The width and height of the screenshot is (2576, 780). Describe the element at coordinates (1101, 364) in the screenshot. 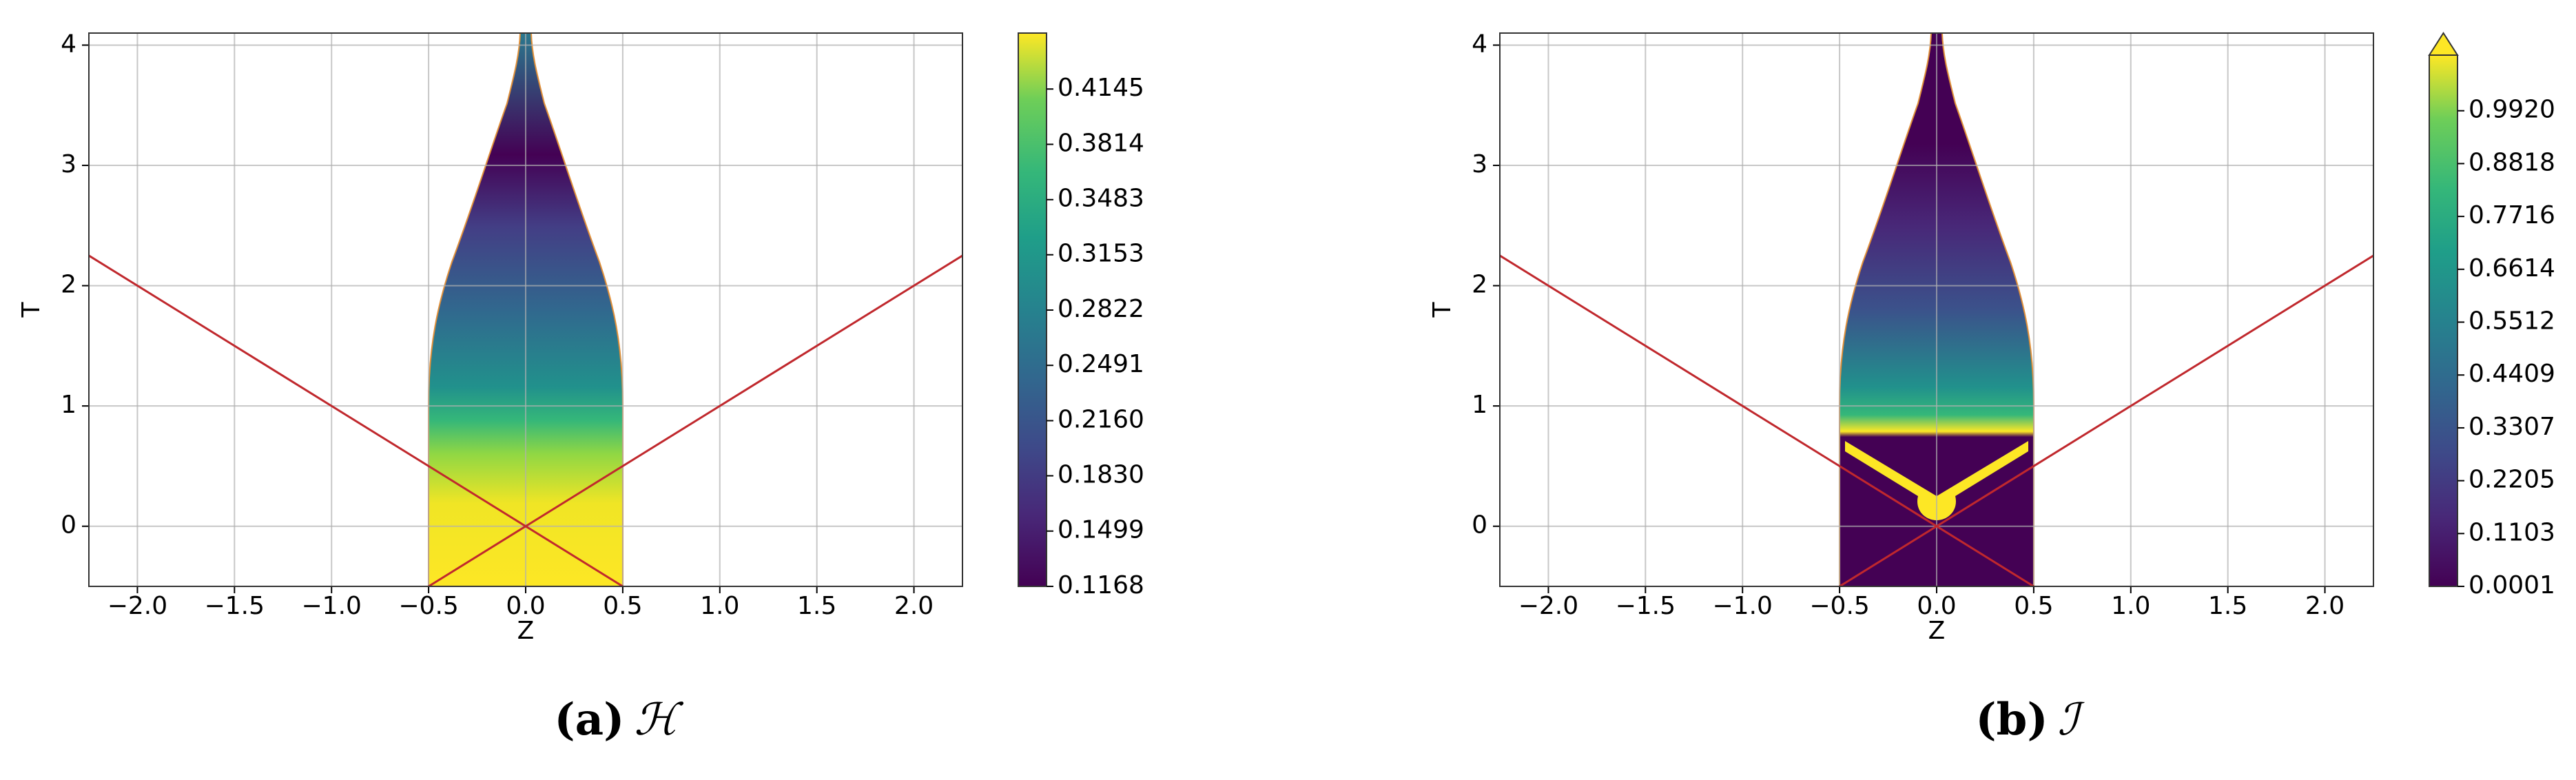

I see `colorbar-tick-label: 0.2491` at that location.